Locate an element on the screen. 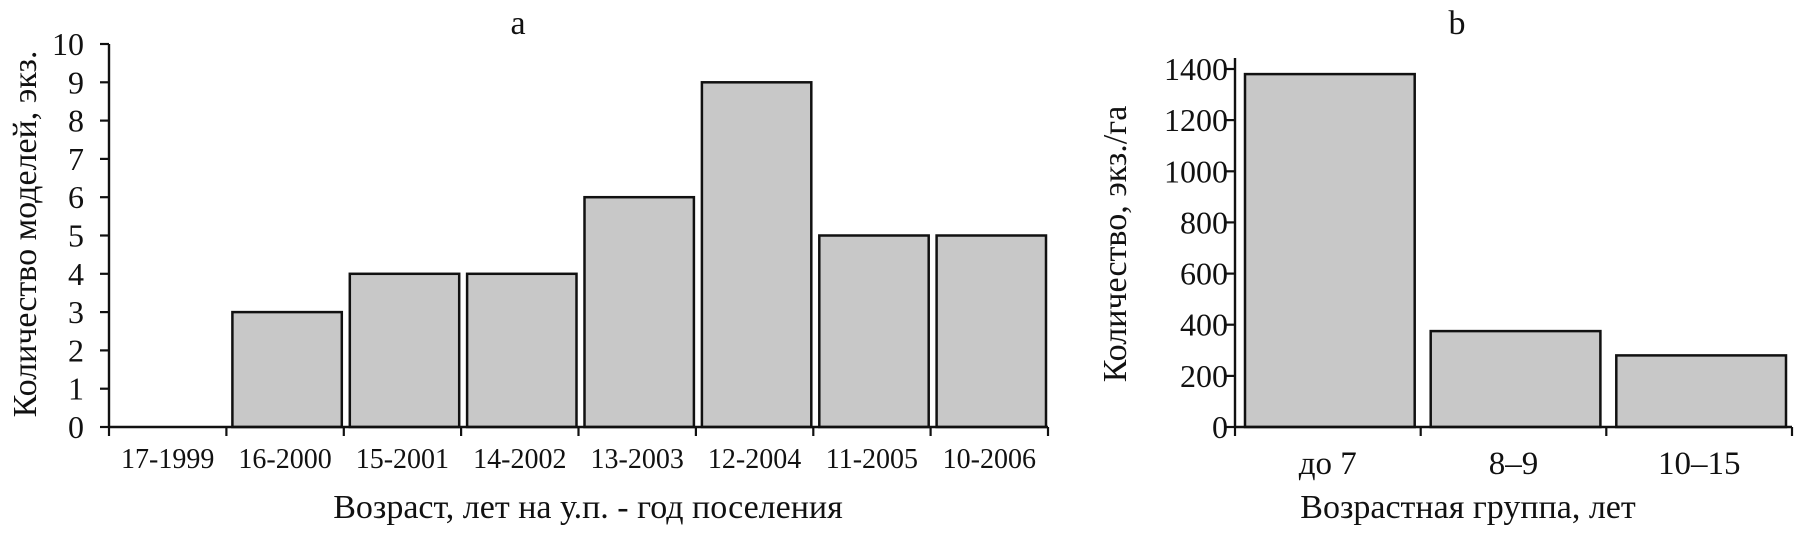 This screenshot has height=537, width=1795. x-tick-label-b-2: 10–15 is located at coordinates (1699, 464).